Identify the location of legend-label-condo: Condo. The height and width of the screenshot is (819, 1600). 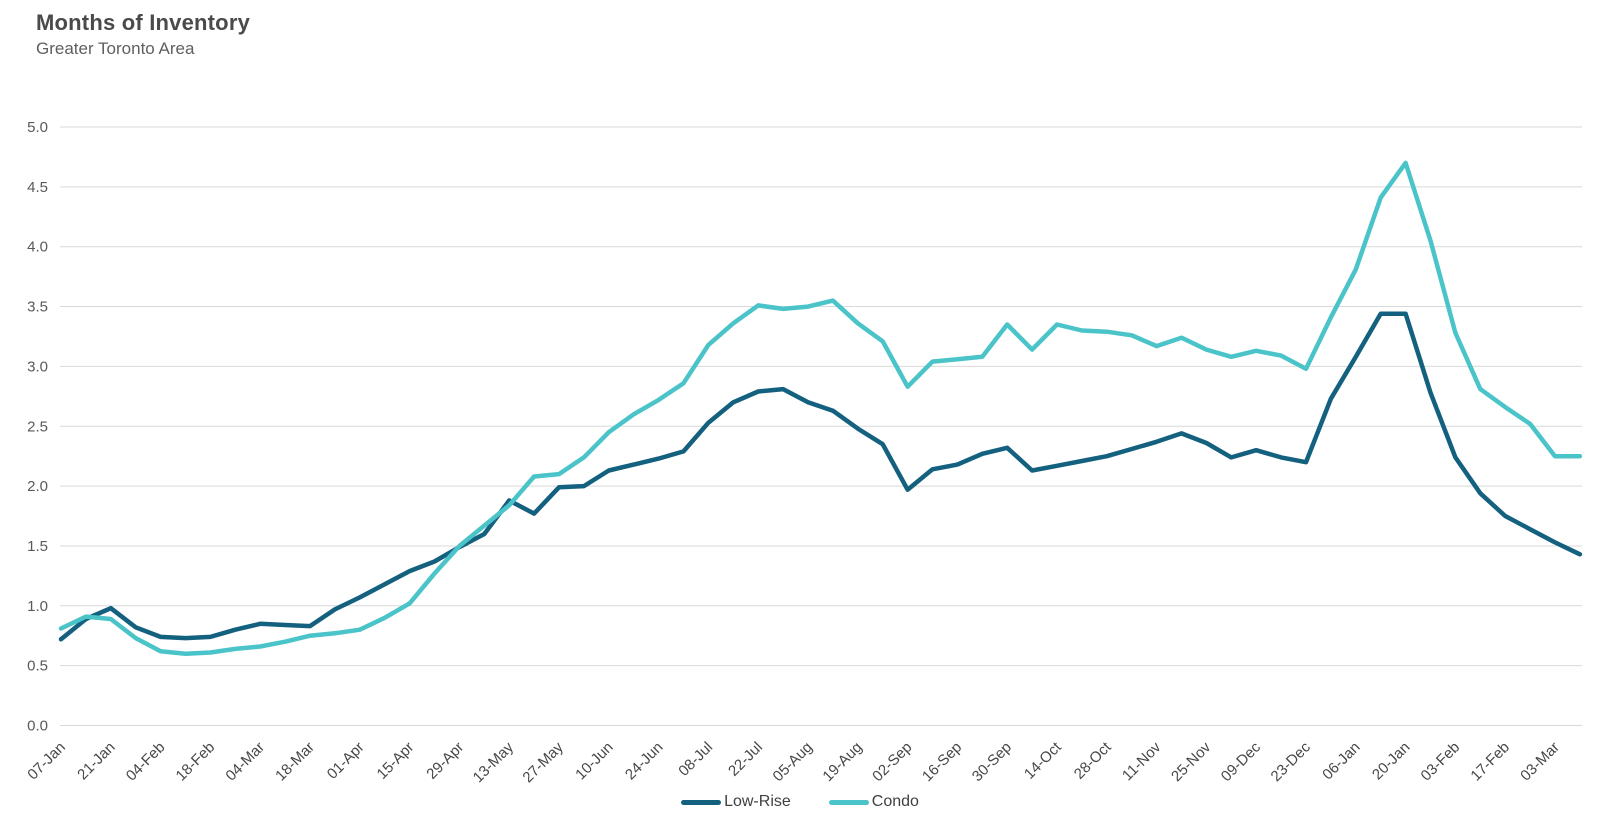
(895, 801).